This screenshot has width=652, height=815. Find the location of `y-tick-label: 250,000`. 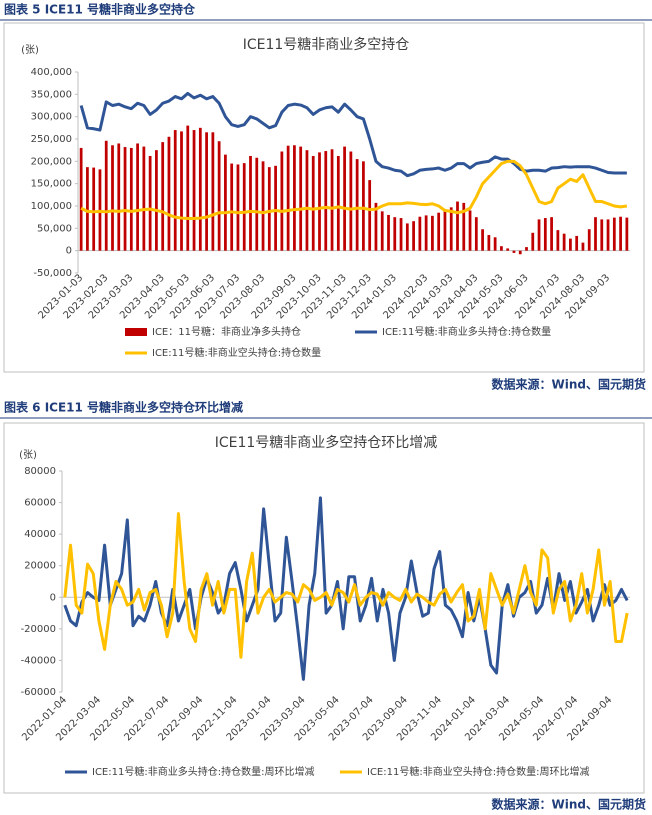

y-tick-label: 250,000 is located at coordinates (51, 139).